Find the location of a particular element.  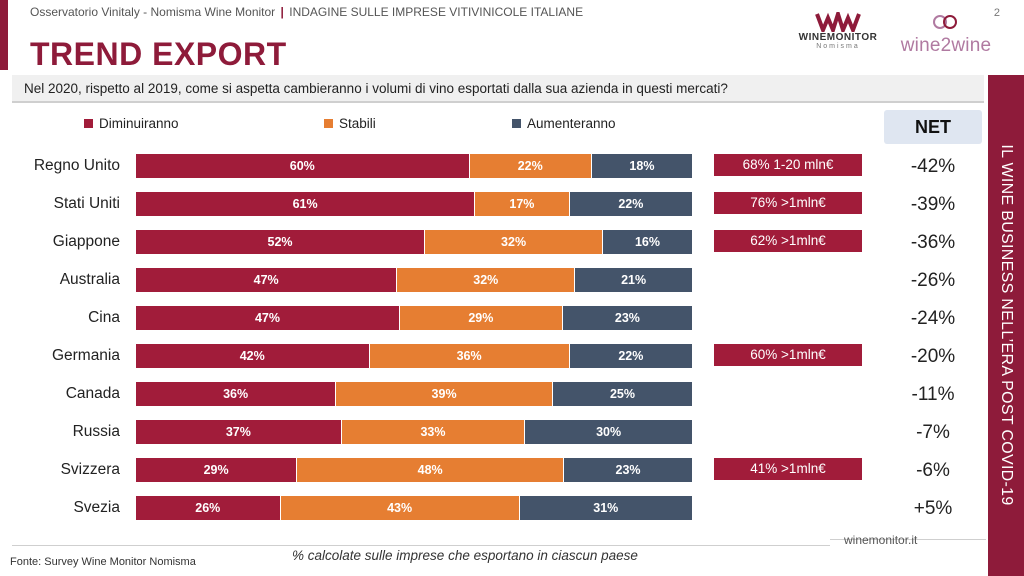

bar-segment-aumenteranno: 18% is located at coordinates (641, 166).